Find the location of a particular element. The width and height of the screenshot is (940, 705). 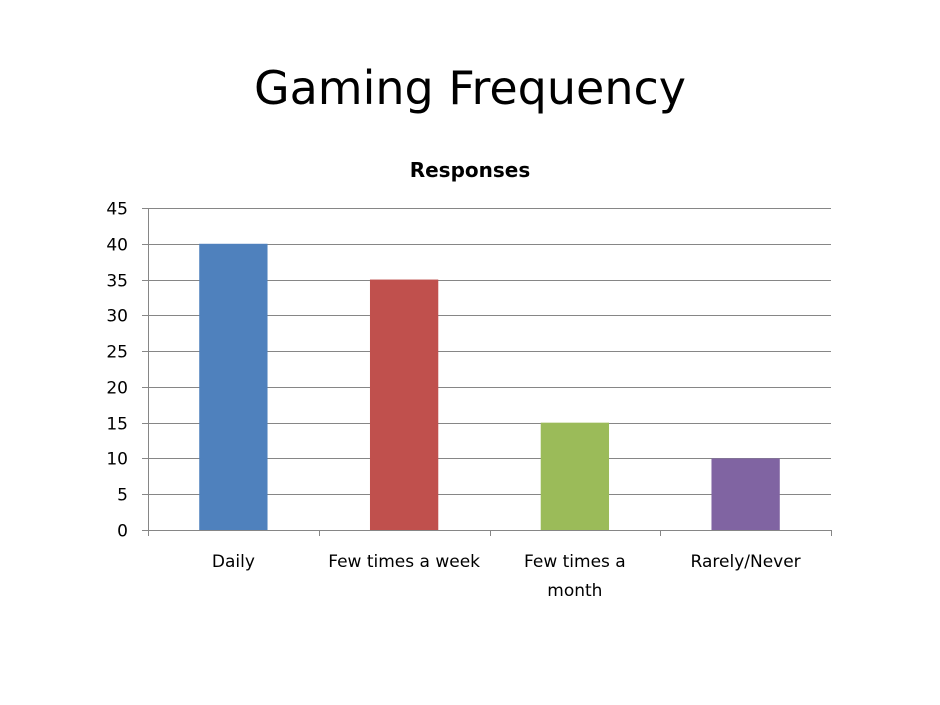

y-tick-label: 10 is located at coordinates (117, 460).